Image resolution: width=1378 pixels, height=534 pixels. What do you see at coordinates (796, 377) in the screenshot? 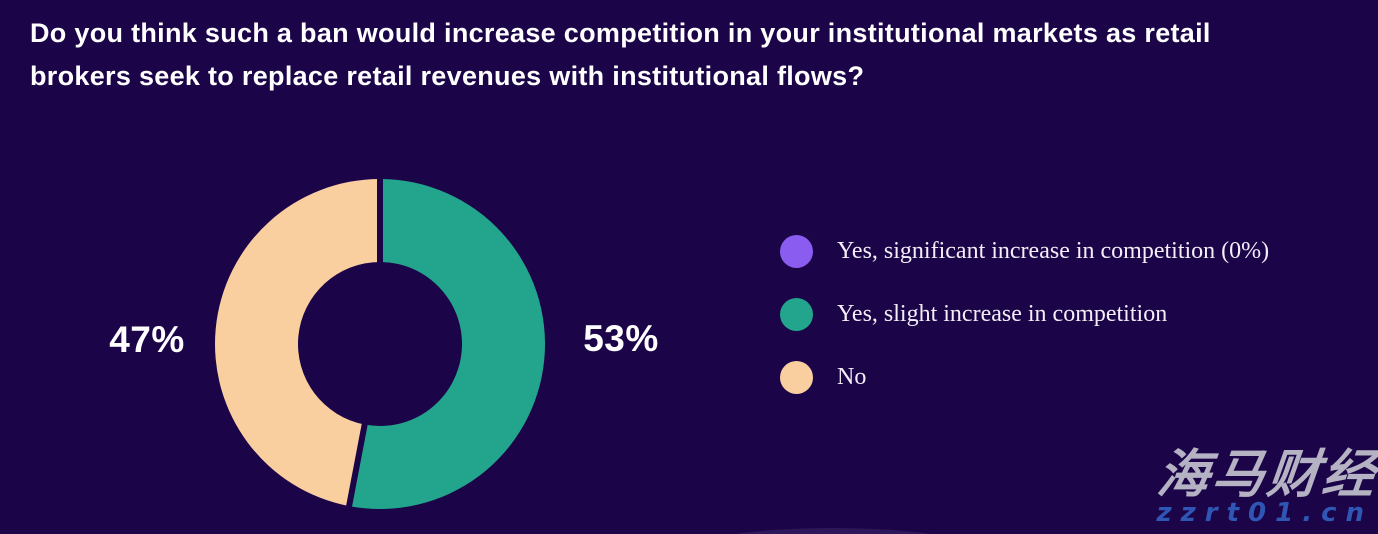
I see `legend-swatch-peach-icon` at bounding box center [796, 377].